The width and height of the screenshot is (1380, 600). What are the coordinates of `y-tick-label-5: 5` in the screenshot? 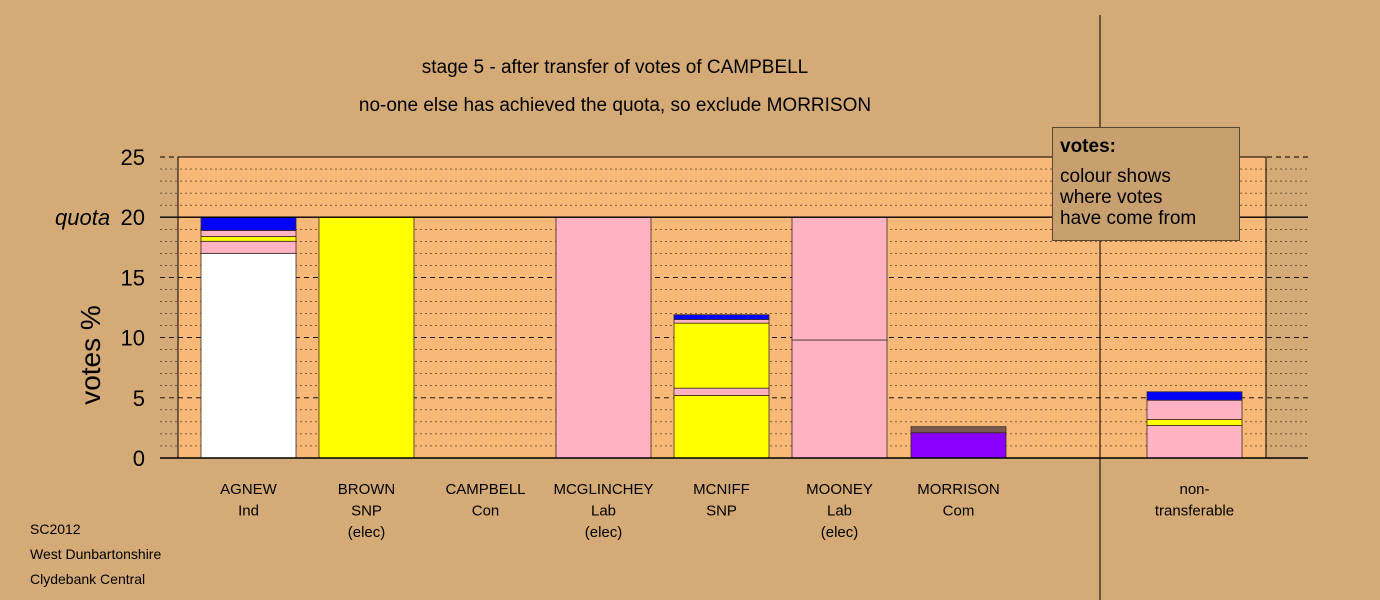 It's located at (139, 398).